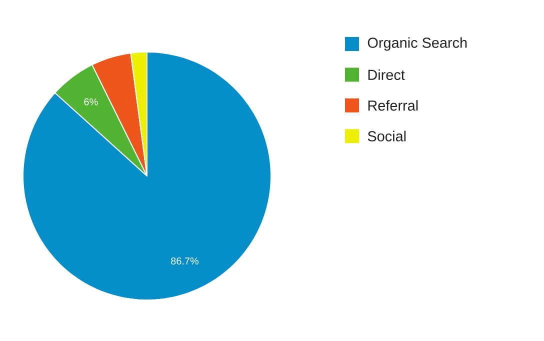 This screenshot has width=544, height=341. I want to click on legend-label: Social, so click(387, 136).